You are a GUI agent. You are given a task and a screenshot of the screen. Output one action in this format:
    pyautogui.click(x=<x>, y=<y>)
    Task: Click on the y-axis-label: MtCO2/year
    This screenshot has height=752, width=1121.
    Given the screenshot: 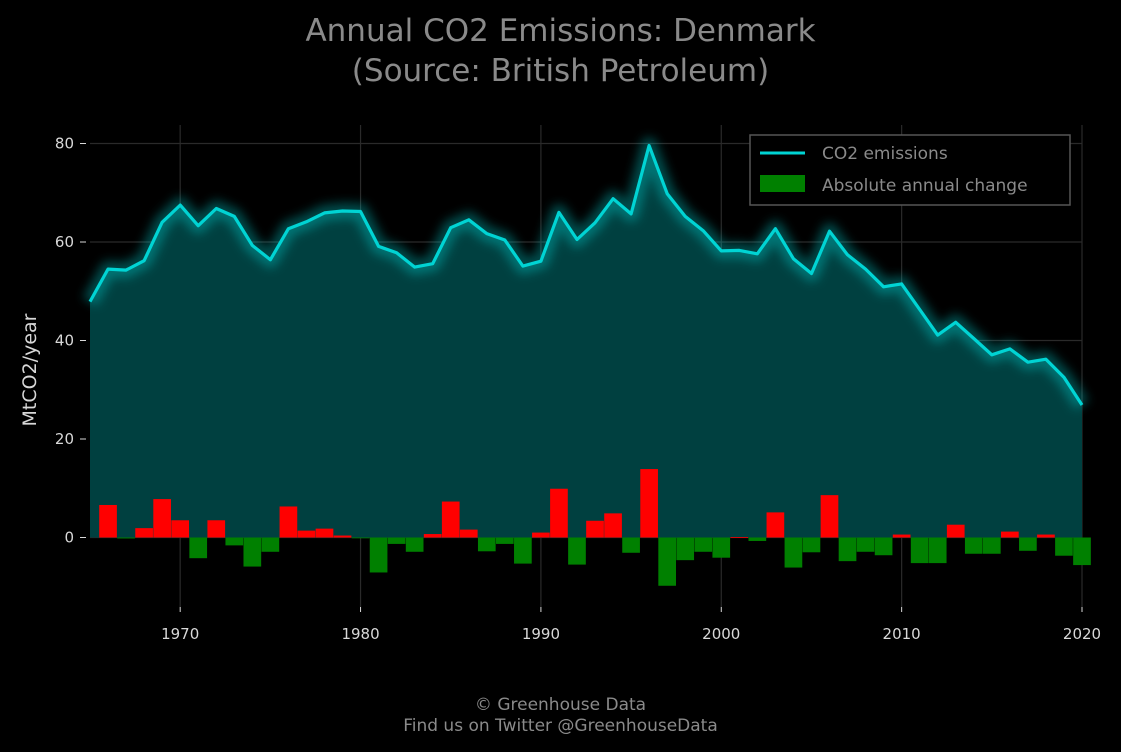 What is the action you would take?
    pyautogui.click(x=30, y=369)
    